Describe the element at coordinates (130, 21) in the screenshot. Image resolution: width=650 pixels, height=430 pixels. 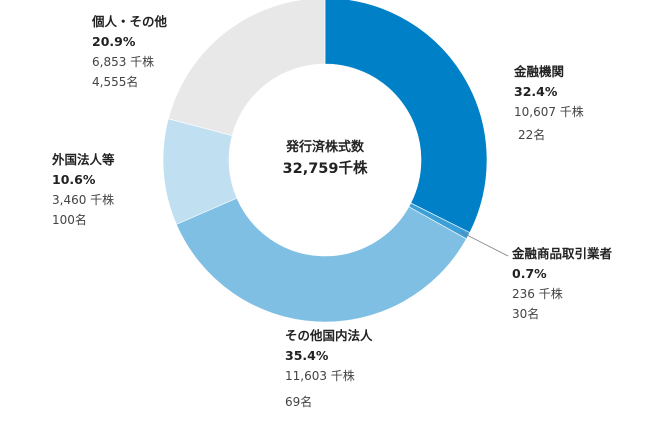
I see `slice-name: 個人・その他` at that location.